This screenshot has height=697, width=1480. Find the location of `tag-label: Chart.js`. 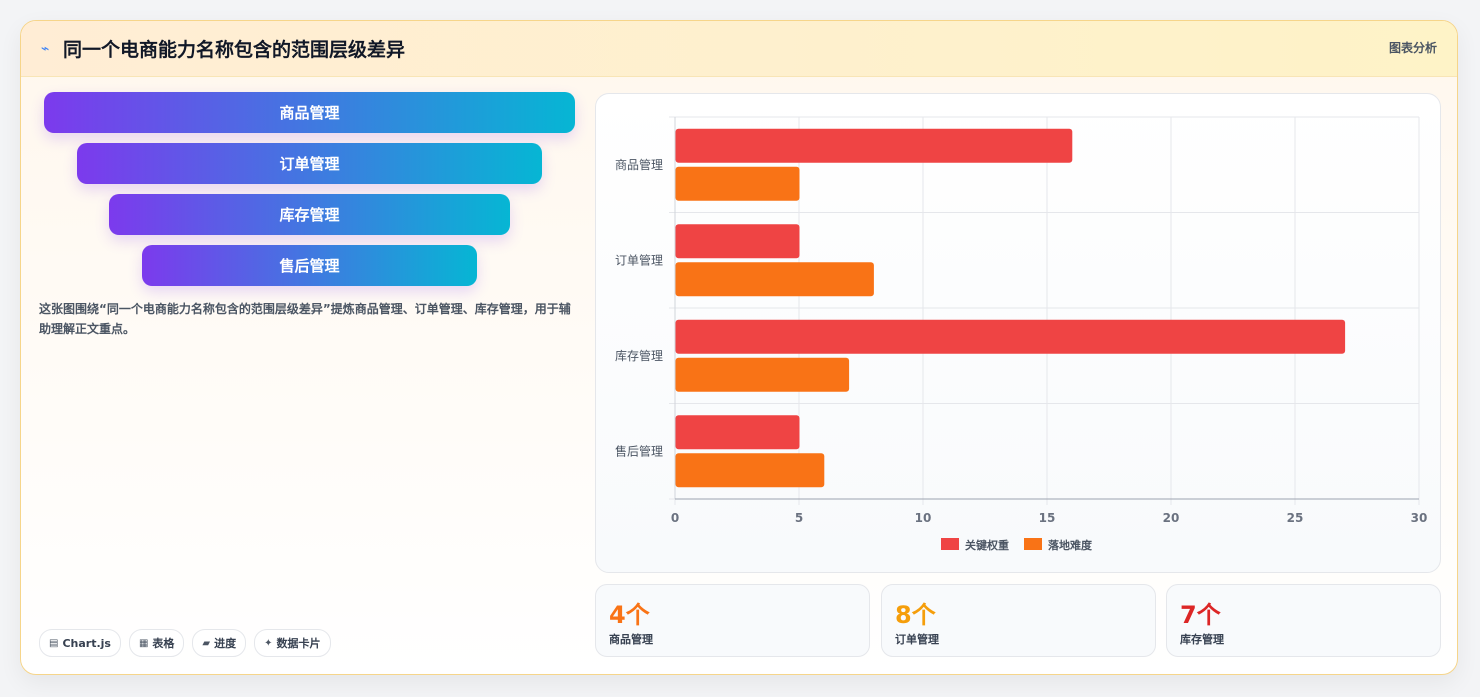

tag-label: Chart.js is located at coordinates (86, 643).